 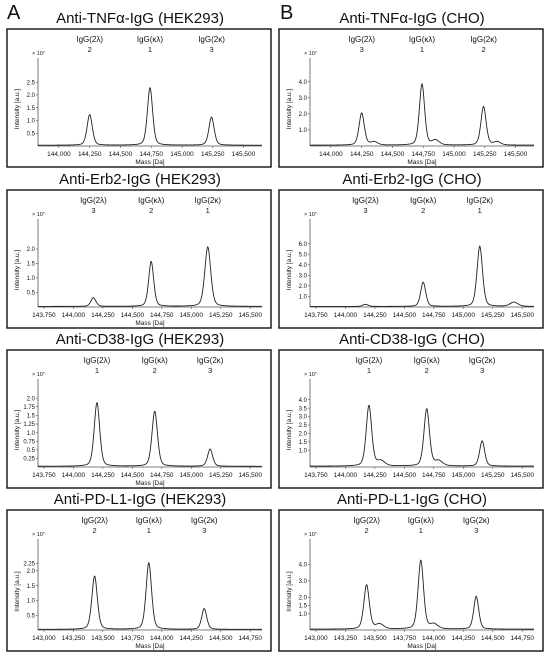 What do you see at coordinates (31, 265) in the screenshot?
I see `y-tick-label: 1.5` at bounding box center [31, 265].